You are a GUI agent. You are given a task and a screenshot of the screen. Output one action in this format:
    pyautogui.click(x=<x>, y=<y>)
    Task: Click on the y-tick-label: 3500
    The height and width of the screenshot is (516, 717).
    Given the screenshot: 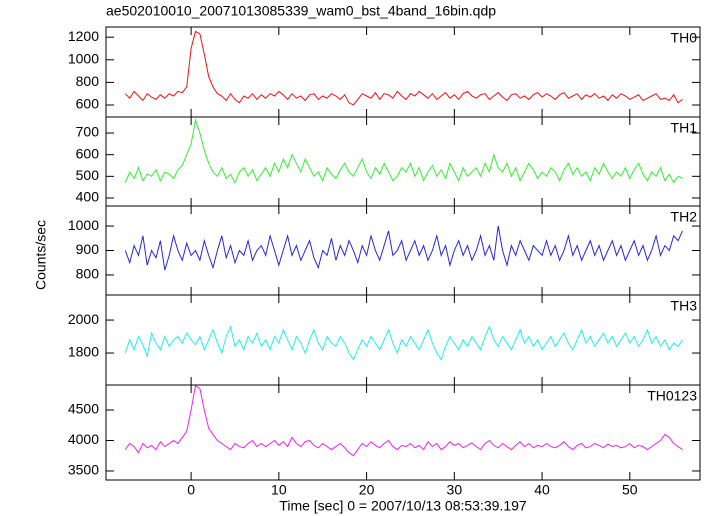 What is the action you would take?
    pyautogui.click(x=83, y=470)
    